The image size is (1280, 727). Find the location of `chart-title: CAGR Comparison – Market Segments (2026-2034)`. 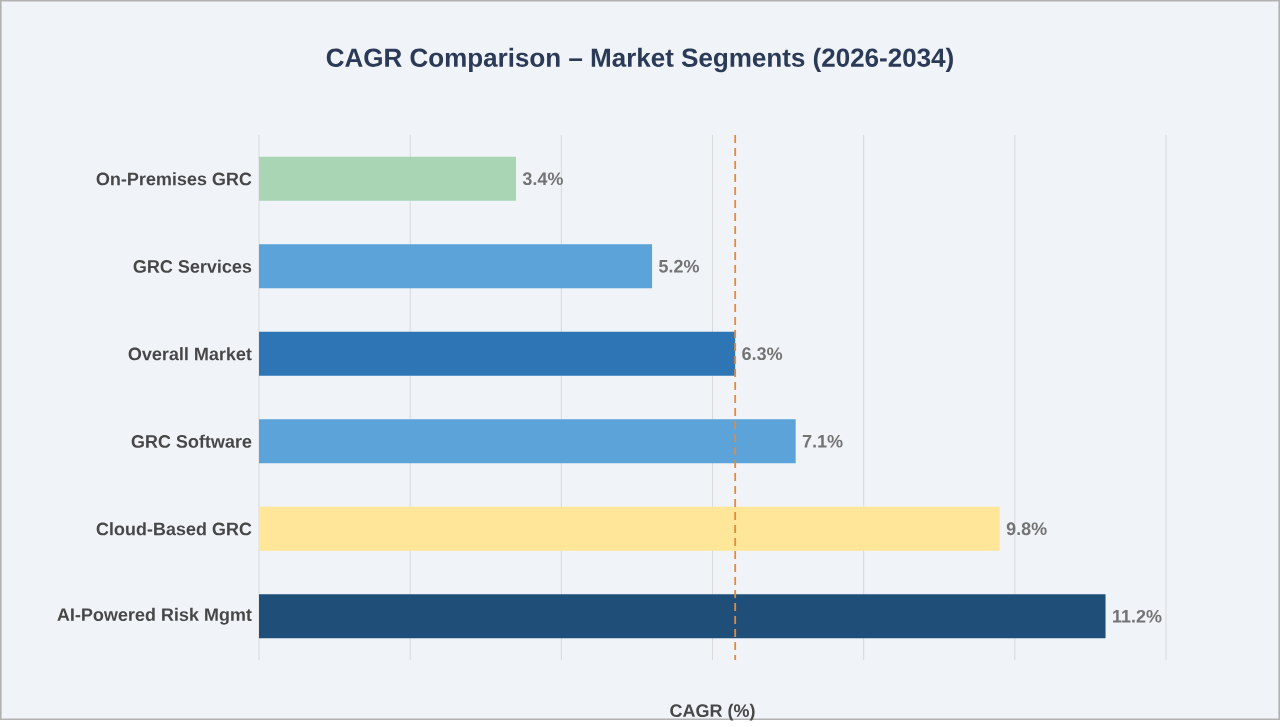

chart-title: CAGR Comparison – Market Segments (2026-2034) is located at coordinates (639, 60).